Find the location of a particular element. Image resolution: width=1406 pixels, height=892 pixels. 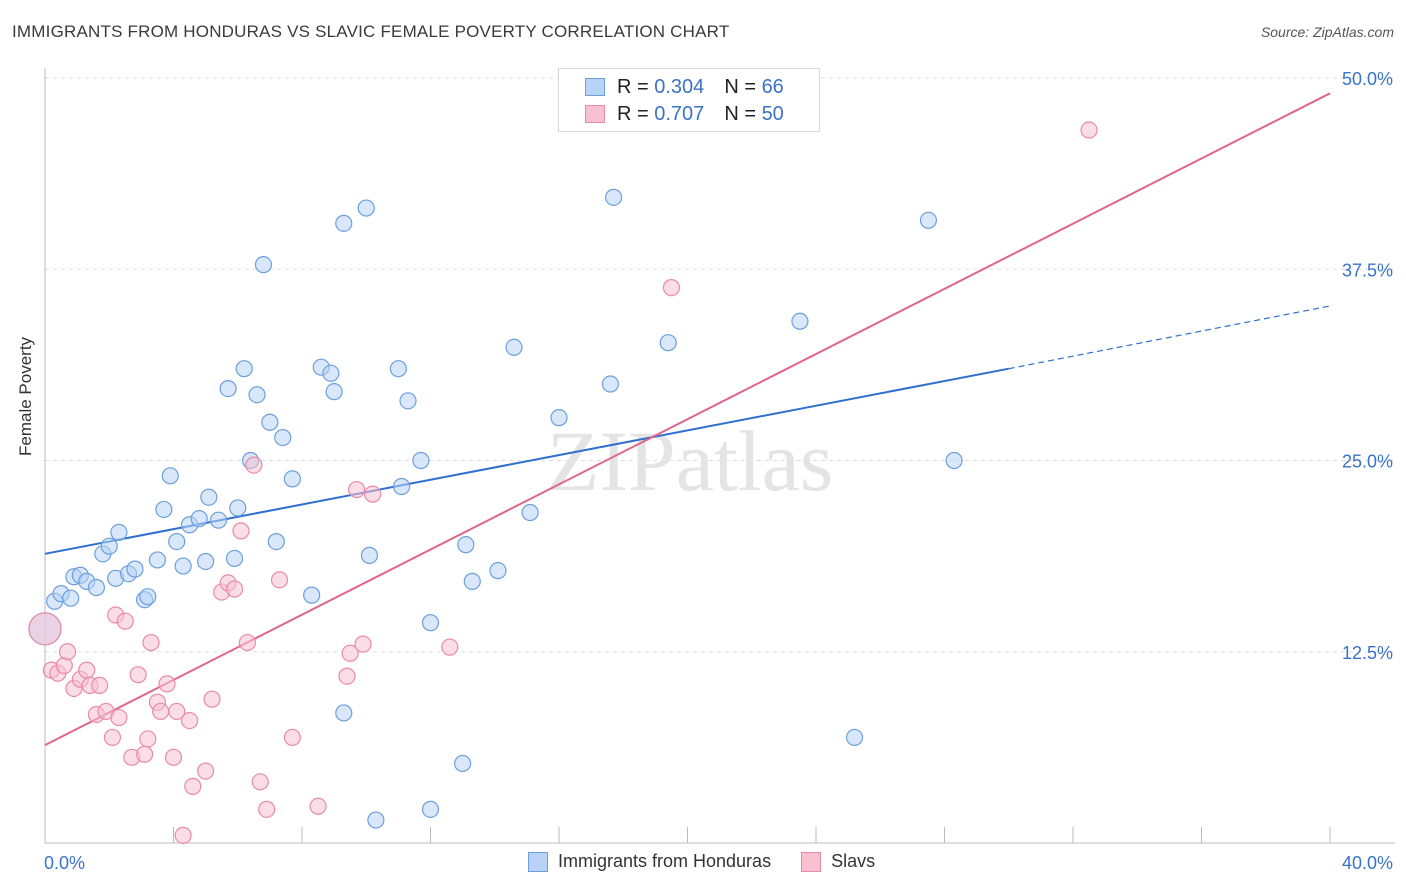

y-tick-label-3: 50.0% is located at coordinates (1367, 79).